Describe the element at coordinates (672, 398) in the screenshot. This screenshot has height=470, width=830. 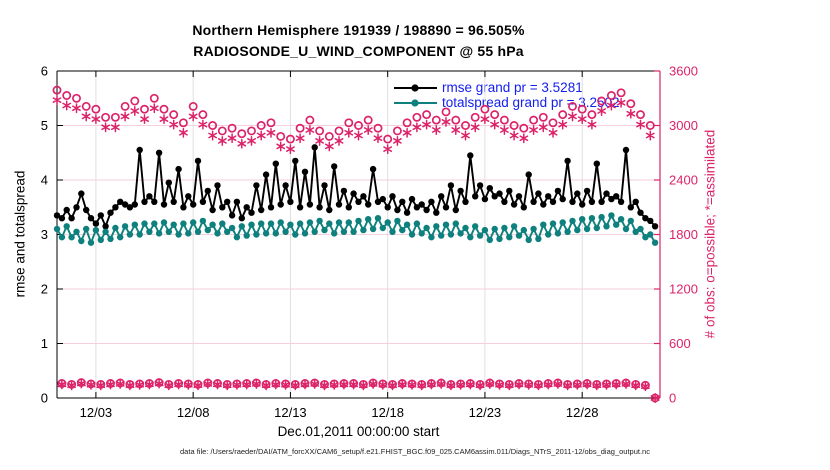
I see `right-y-tick-label: 0` at that location.